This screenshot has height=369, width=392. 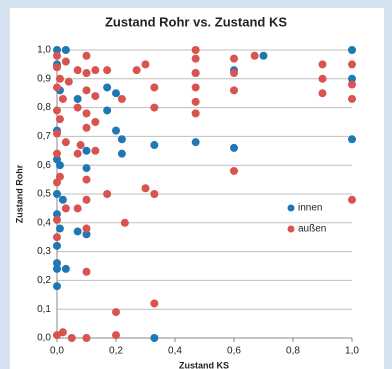 I want to click on y-tick-label: 0,9, so click(x=44, y=78).